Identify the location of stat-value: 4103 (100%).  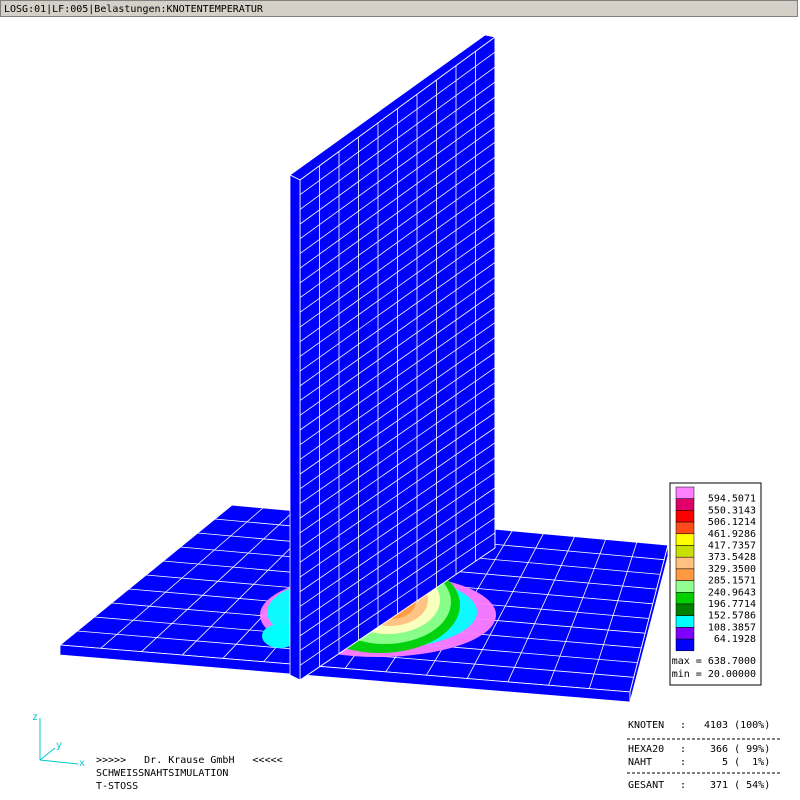
(737, 725).